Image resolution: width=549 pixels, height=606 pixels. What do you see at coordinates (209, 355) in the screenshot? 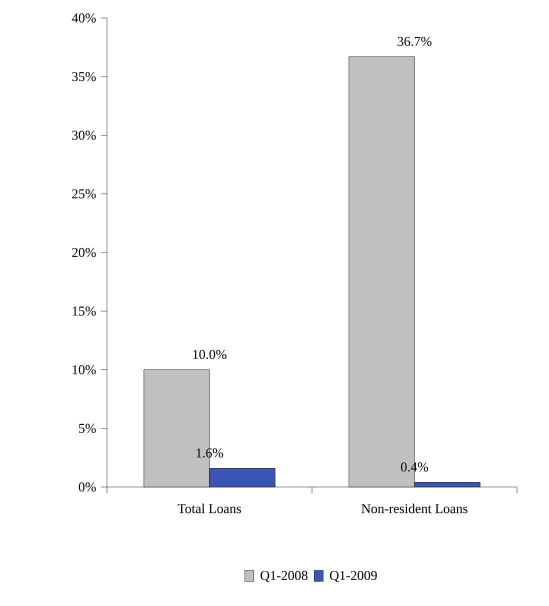
I see `data-label: 10.0%` at bounding box center [209, 355].